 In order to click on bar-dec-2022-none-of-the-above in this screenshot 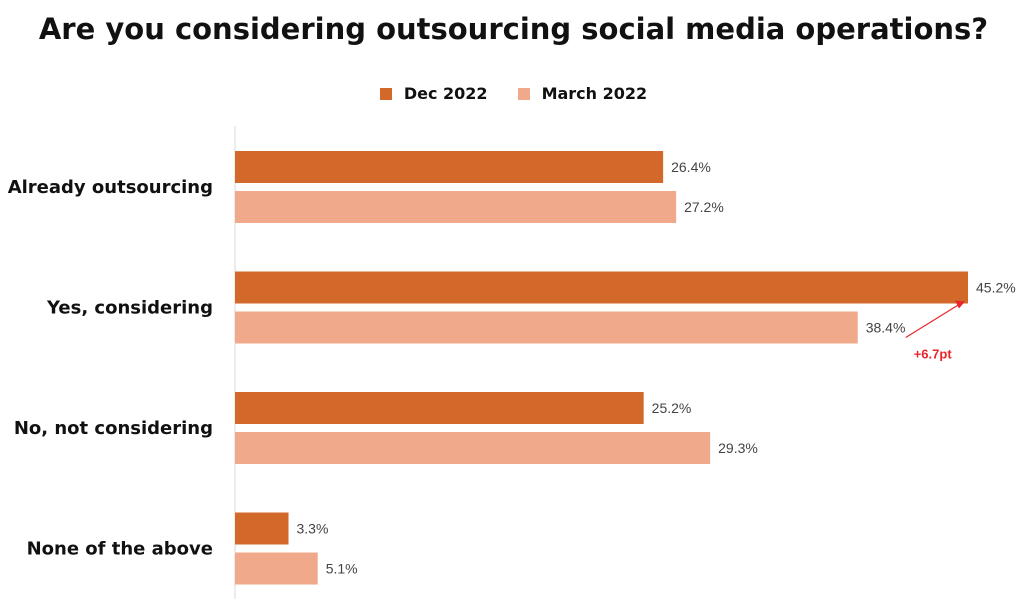, I will do `click(262, 528)`.